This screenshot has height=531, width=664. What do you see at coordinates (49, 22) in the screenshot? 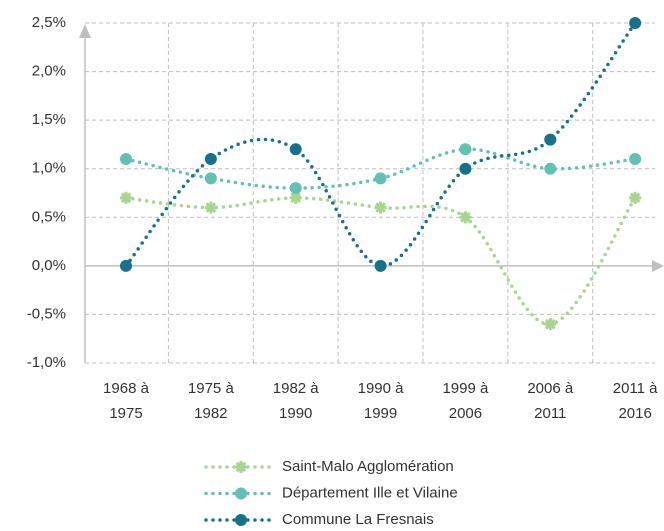
I see `y-tick-label: 2,5%` at bounding box center [49, 22].